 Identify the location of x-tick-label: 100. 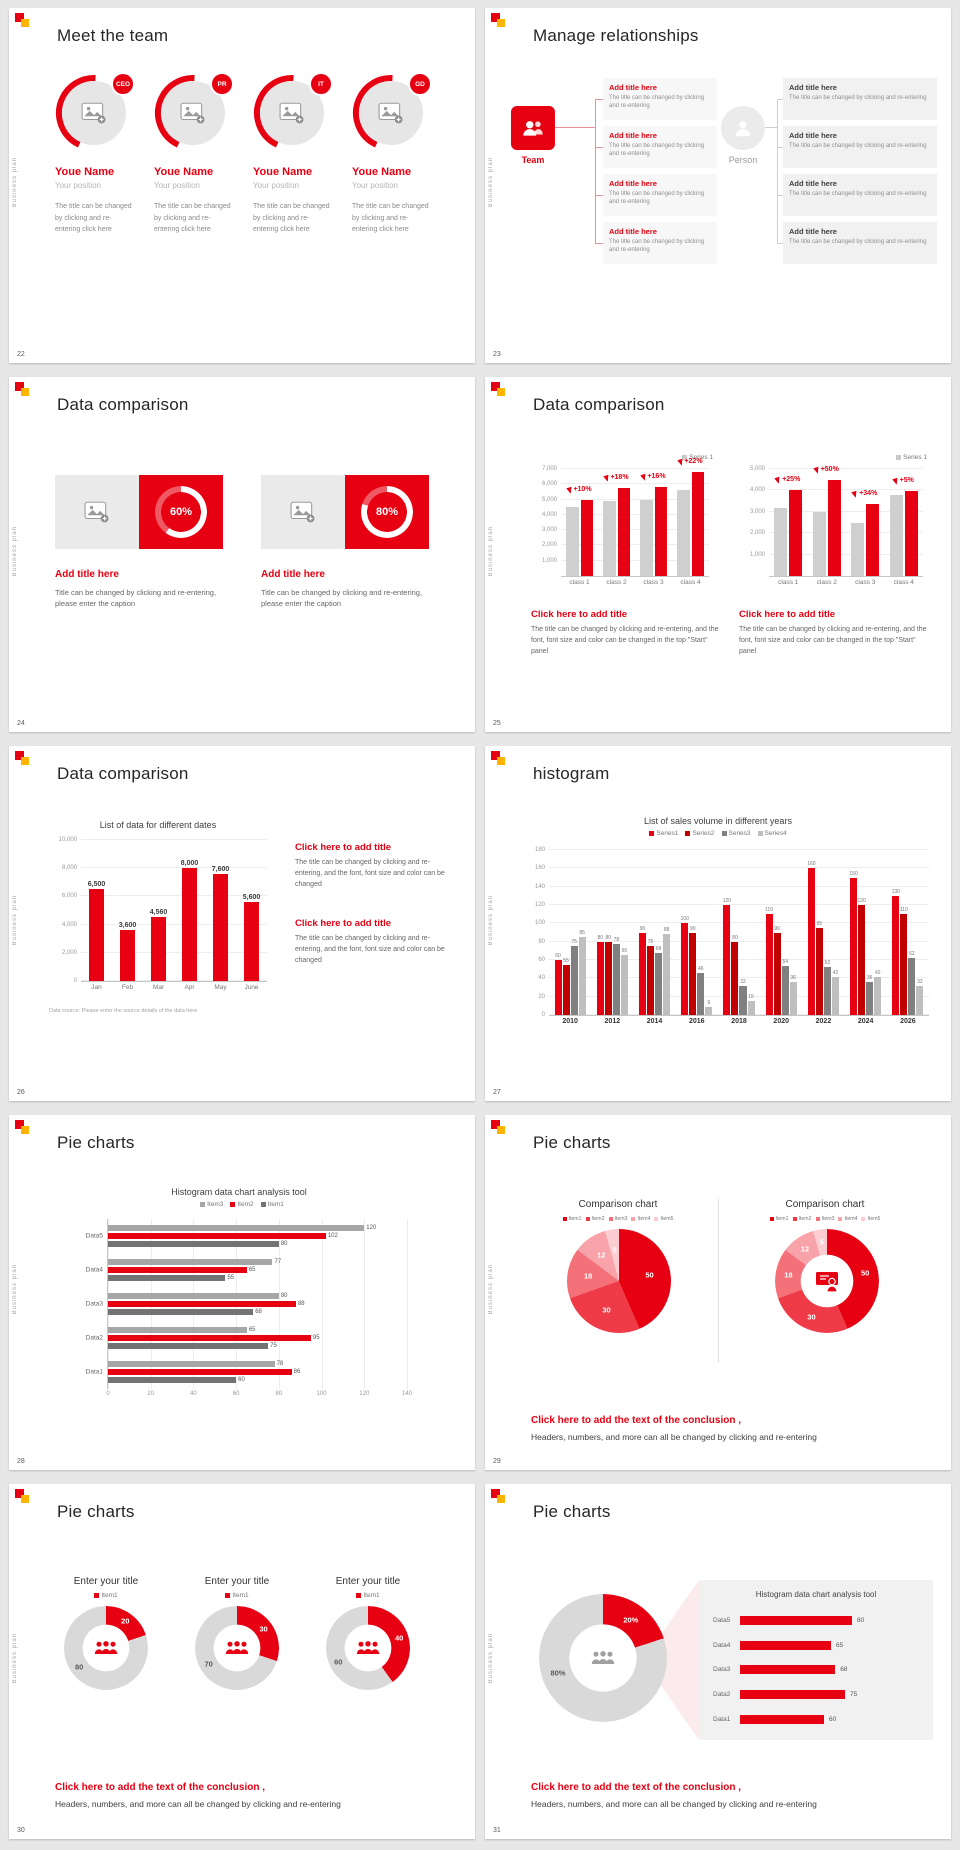
(321, 1394).